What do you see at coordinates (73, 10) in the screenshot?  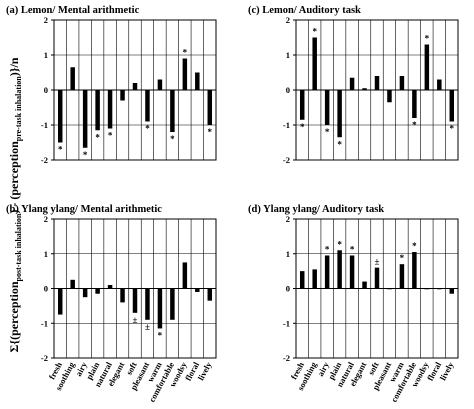 I see `panel-title: (a) Lemon/ Mental arithmetic` at bounding box center [73, 10].